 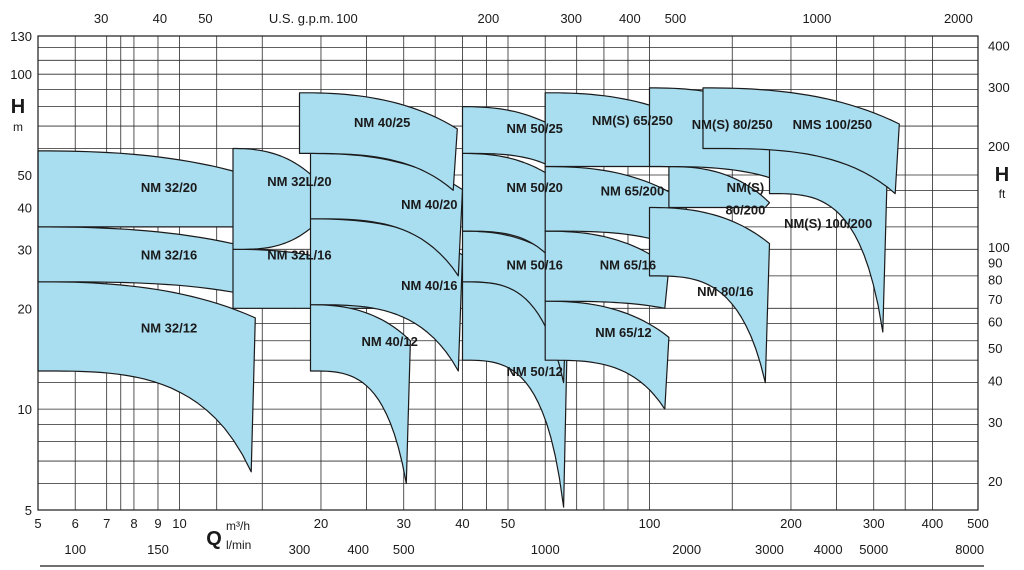 What do you see at coordinates (25, 308) in the screenshot?
I see `y-tick-m: 20` at bounding box center [25, 308].